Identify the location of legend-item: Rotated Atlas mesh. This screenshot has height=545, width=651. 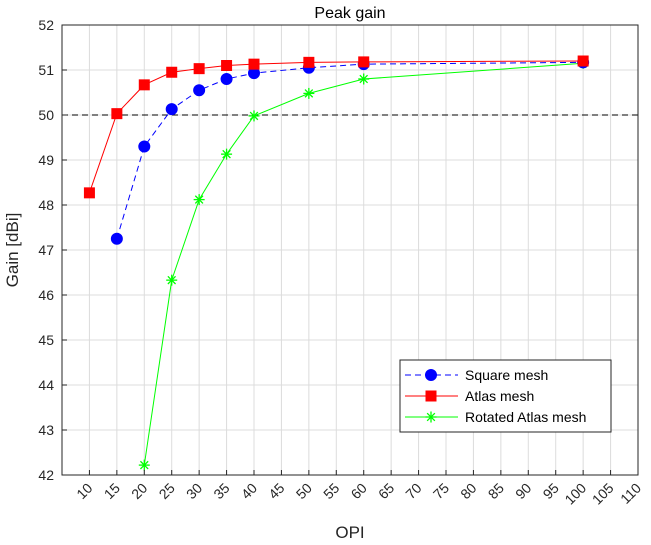
(495, 417).